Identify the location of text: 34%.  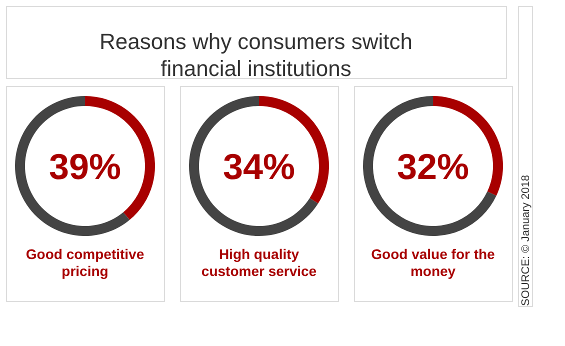
(259, 166).